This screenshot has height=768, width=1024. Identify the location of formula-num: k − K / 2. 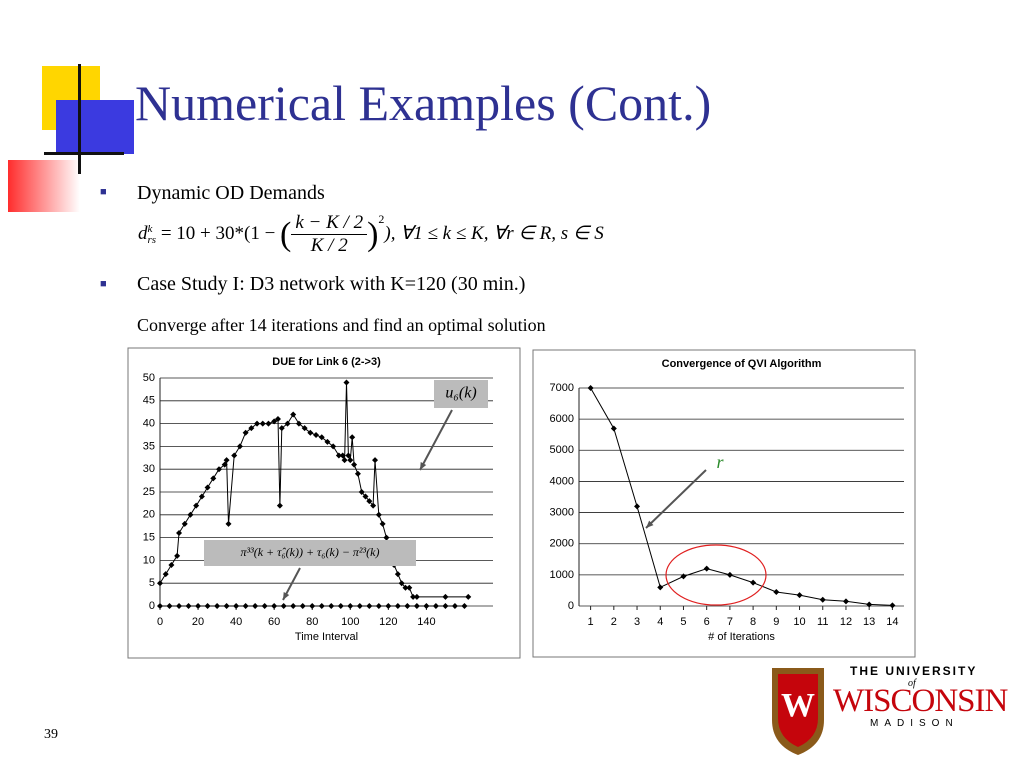
(329, 223).